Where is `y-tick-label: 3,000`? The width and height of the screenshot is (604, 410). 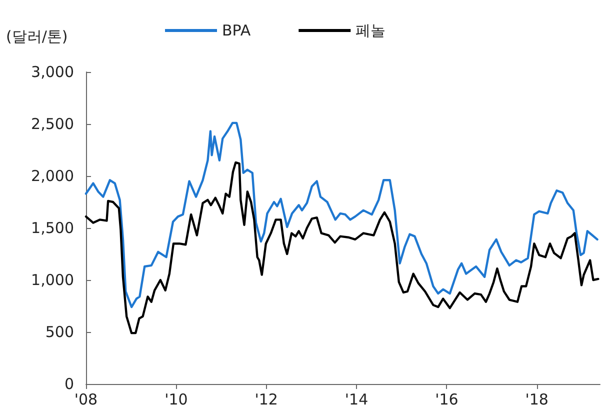
y-tick-label: 3,000 is located at coordinates (52, 72).